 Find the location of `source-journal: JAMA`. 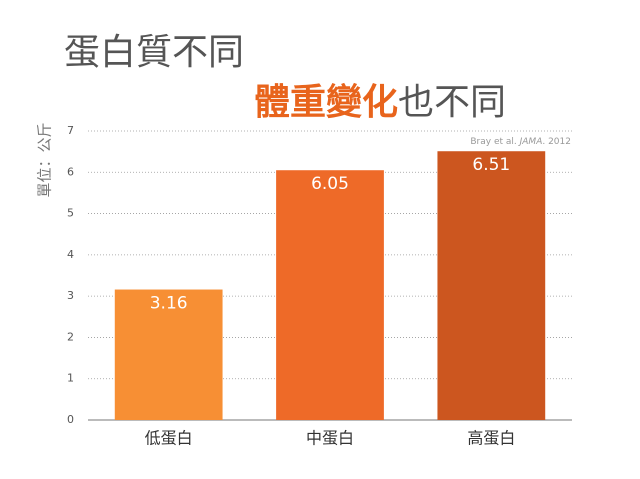

source-journal: JAMA is located at coordinates (530, 142).